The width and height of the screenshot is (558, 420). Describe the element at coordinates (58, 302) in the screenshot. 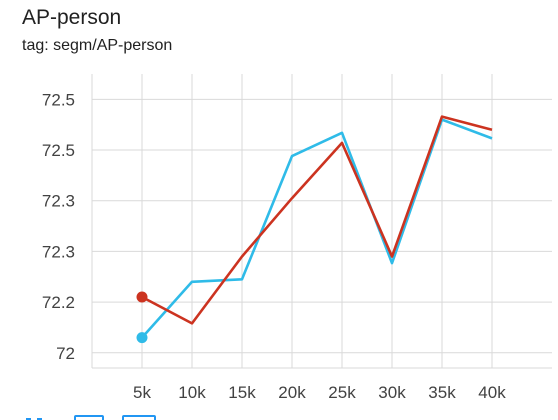

I see `y-tick-label: 72.2` at that location.